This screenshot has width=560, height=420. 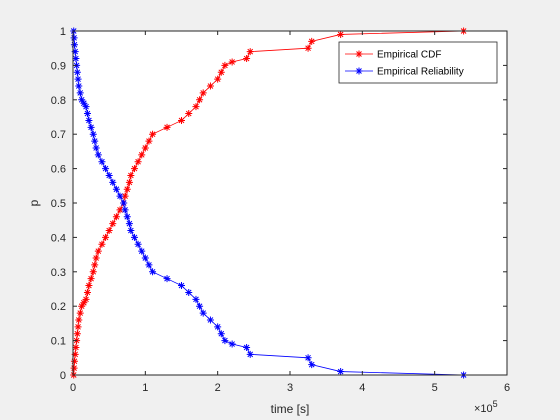 I want to click on x-tick-label: 5, so click(x=435, y=388).